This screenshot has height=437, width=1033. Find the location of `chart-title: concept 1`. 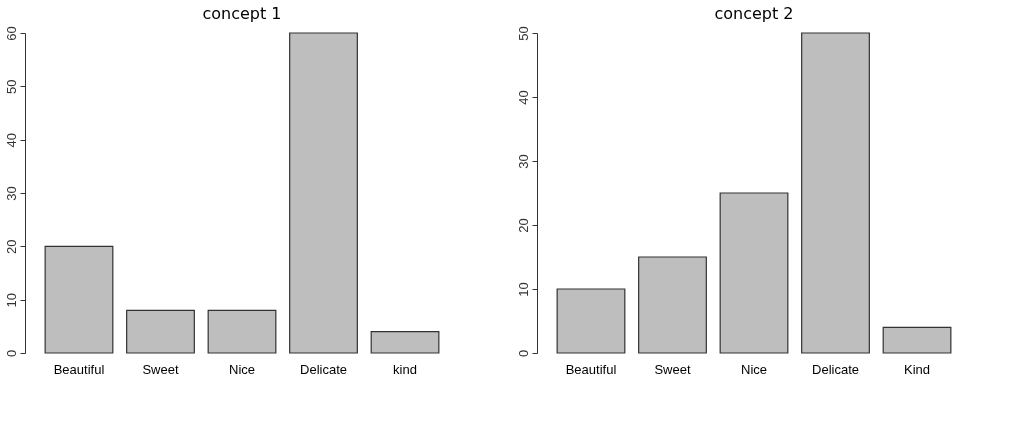

chart-title: concept 1 is located at coordinates (242, 13).